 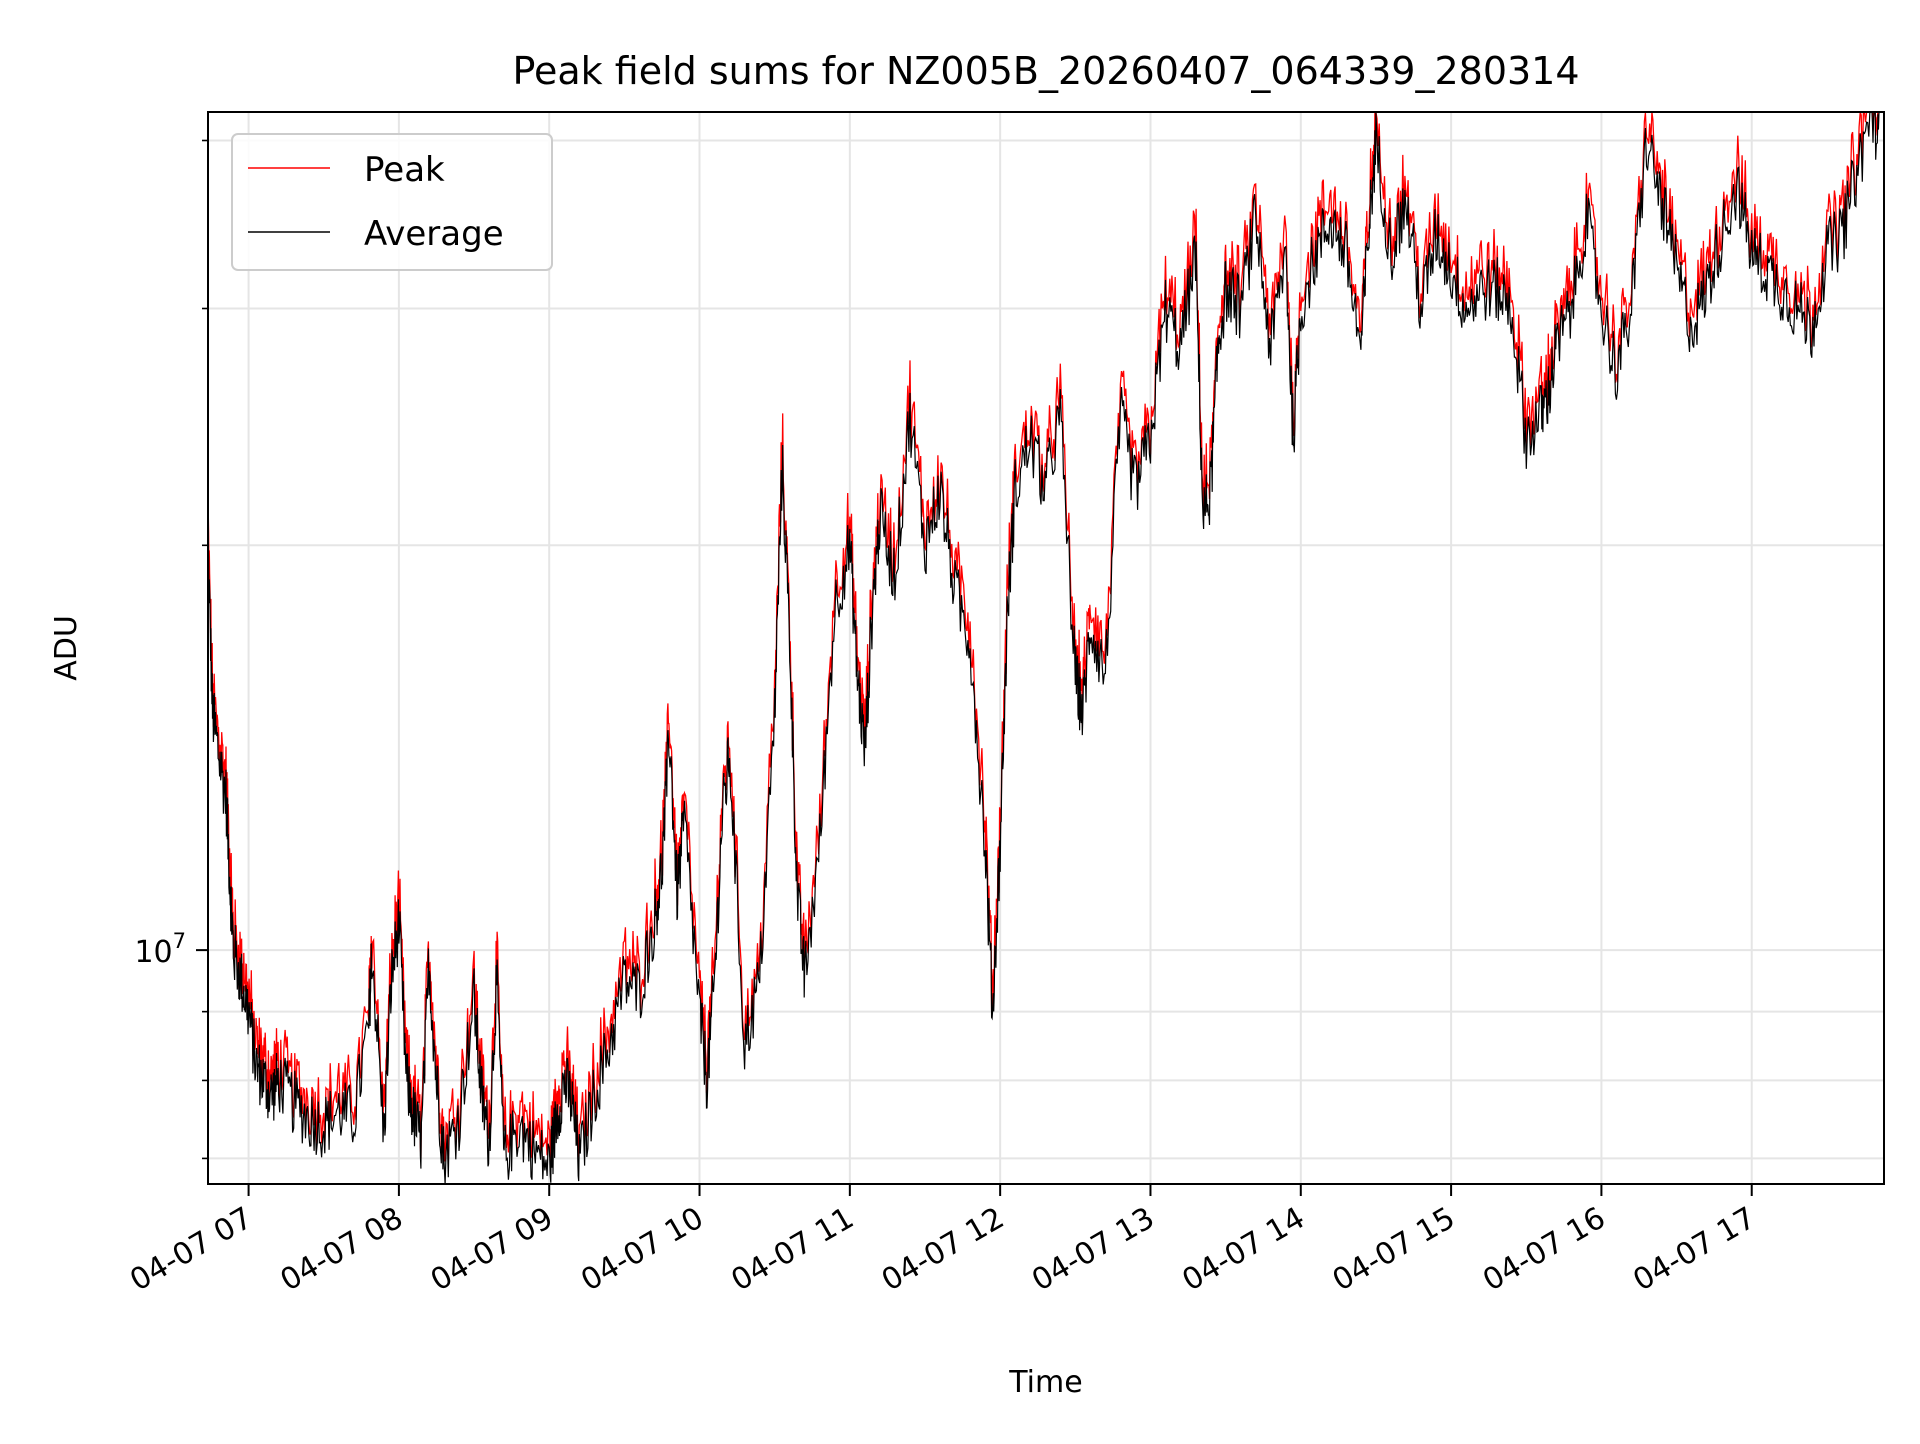 What do you see at coordinates (1045, 1382) in the screenshot?
I see `x-axis-label: Time` at bounding box center [1045, 1382].